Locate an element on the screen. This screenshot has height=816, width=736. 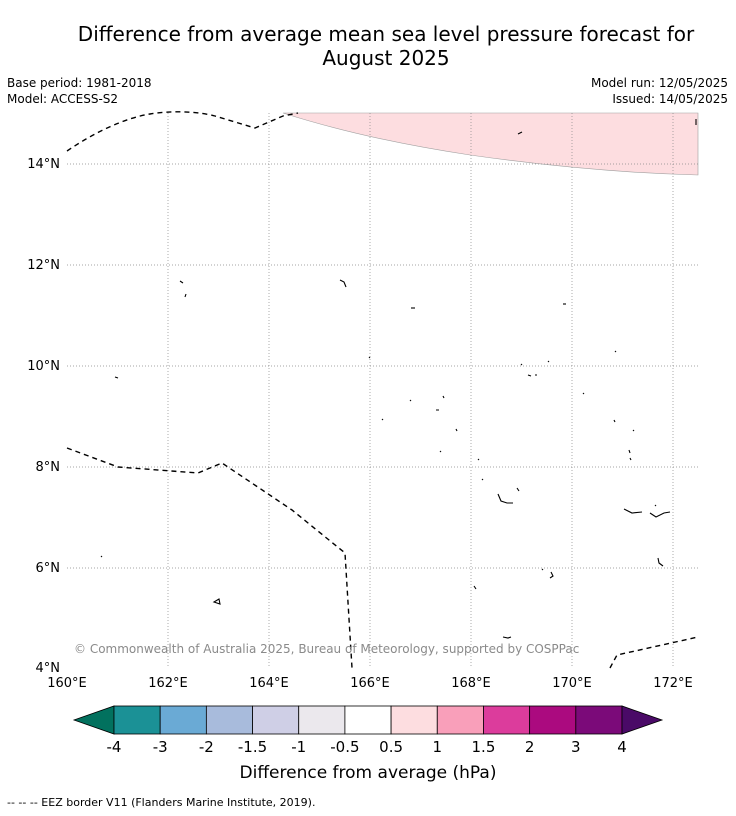
colorbar-tick-label: -2 is located at coordinates (206, 747).